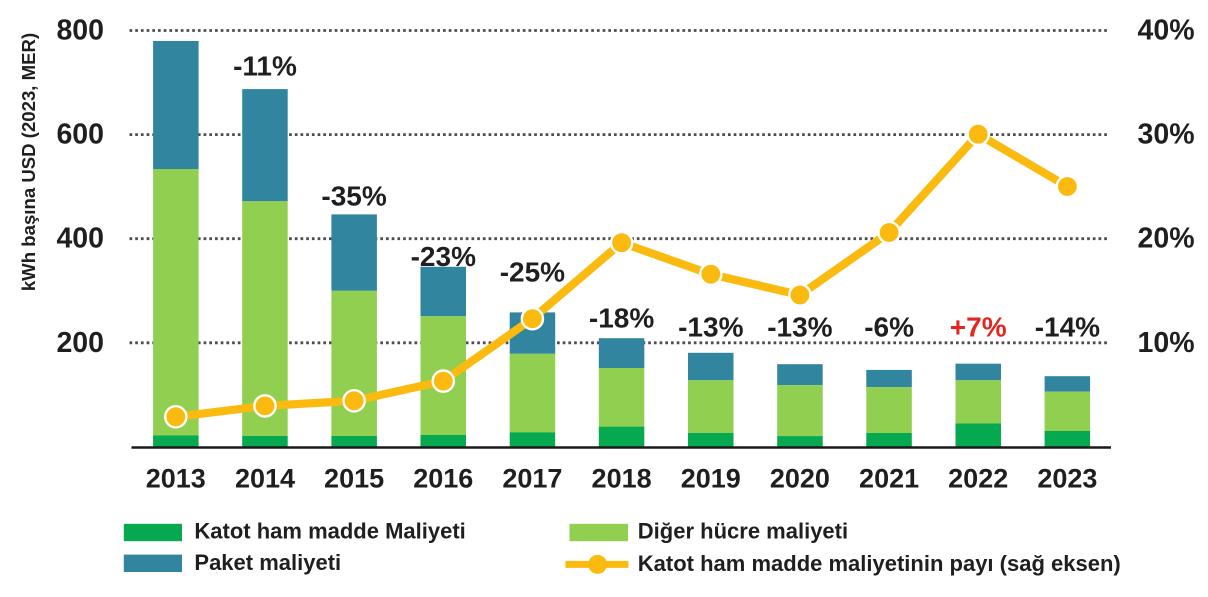 The image size is (1208, 597). What do you see at coordinates (80, 343) in the screenshot?
I see `svg-text: 200` at bounding box center [80, 343].